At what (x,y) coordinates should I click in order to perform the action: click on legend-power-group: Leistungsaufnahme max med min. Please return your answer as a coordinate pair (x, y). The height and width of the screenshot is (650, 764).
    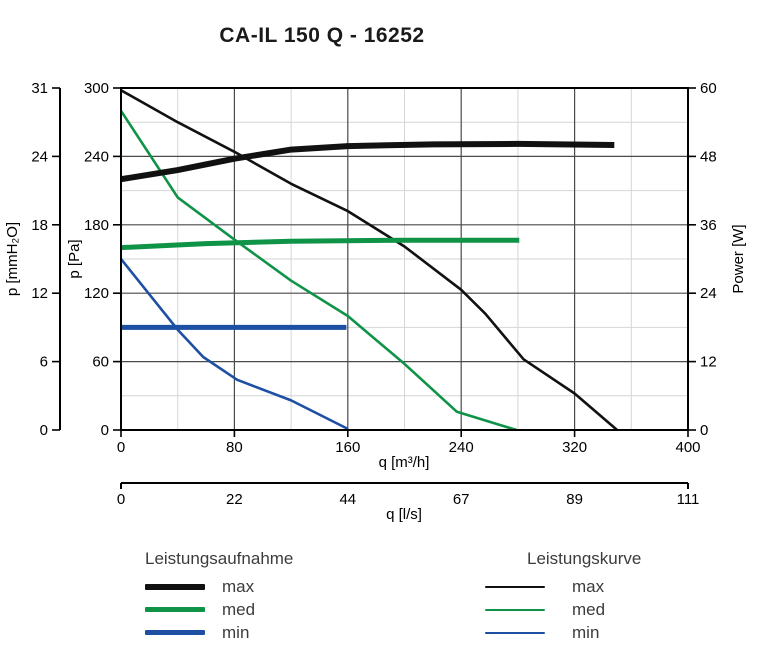
    Looking at the image, I should click on (219, 596).